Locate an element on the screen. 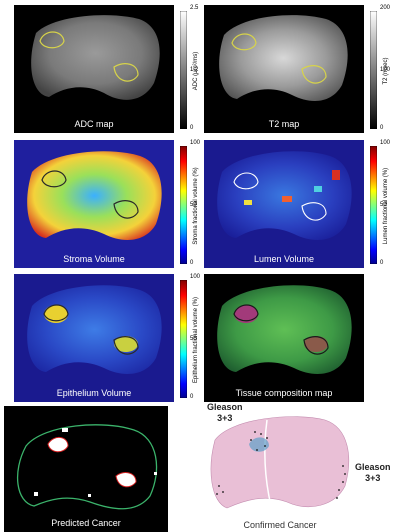 The width and height of the screenshot is (400, 532). predicted-cancer-panel: Predicted Cancer is located at coordinates (86, 469).